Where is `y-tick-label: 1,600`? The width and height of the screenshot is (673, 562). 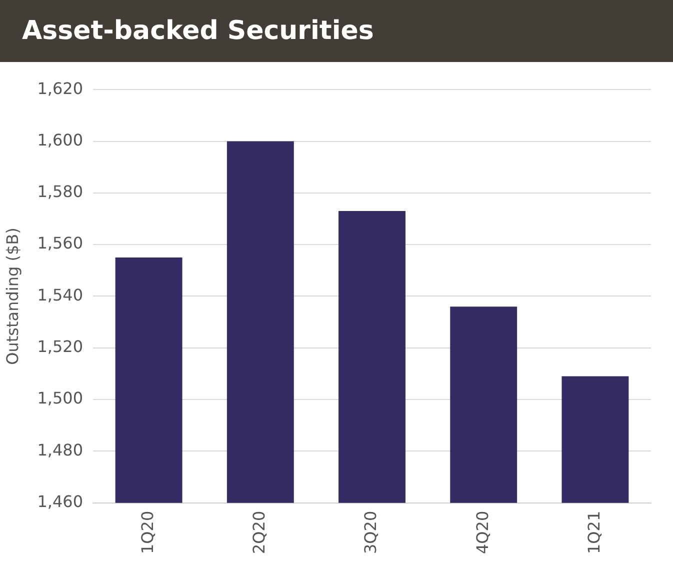
y-tick-label: 1,600 is located at coordinates (60, 140).